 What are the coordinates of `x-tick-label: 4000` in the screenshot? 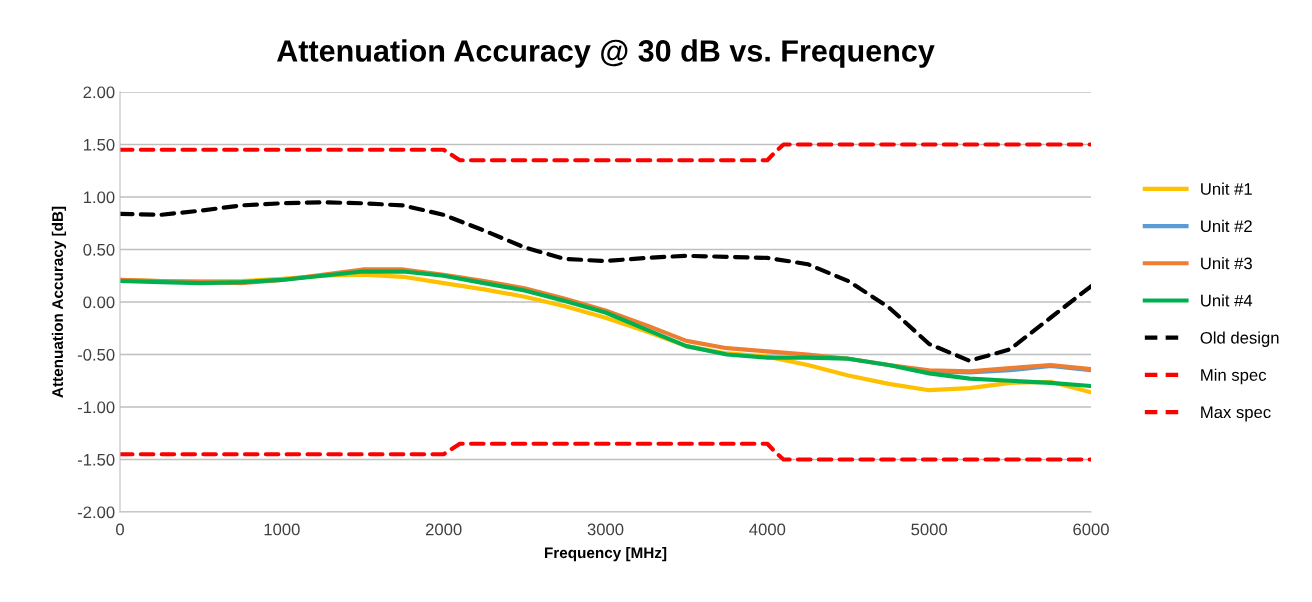 It's located at (767, 529).